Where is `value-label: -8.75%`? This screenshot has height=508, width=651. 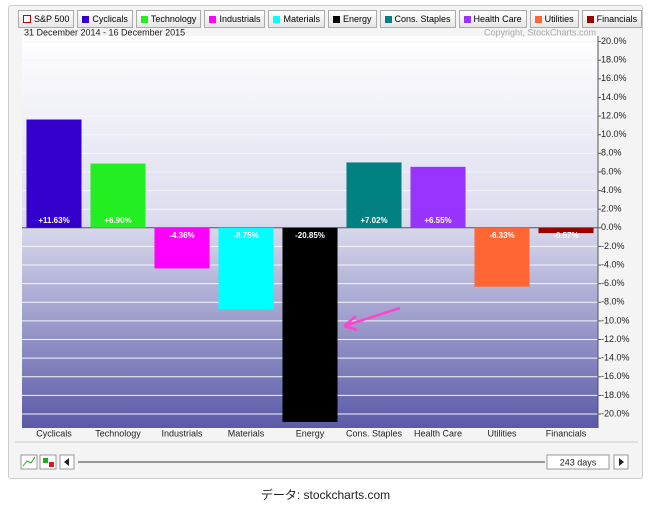
value-label: -8.75% is located at coordinates (245, 235).